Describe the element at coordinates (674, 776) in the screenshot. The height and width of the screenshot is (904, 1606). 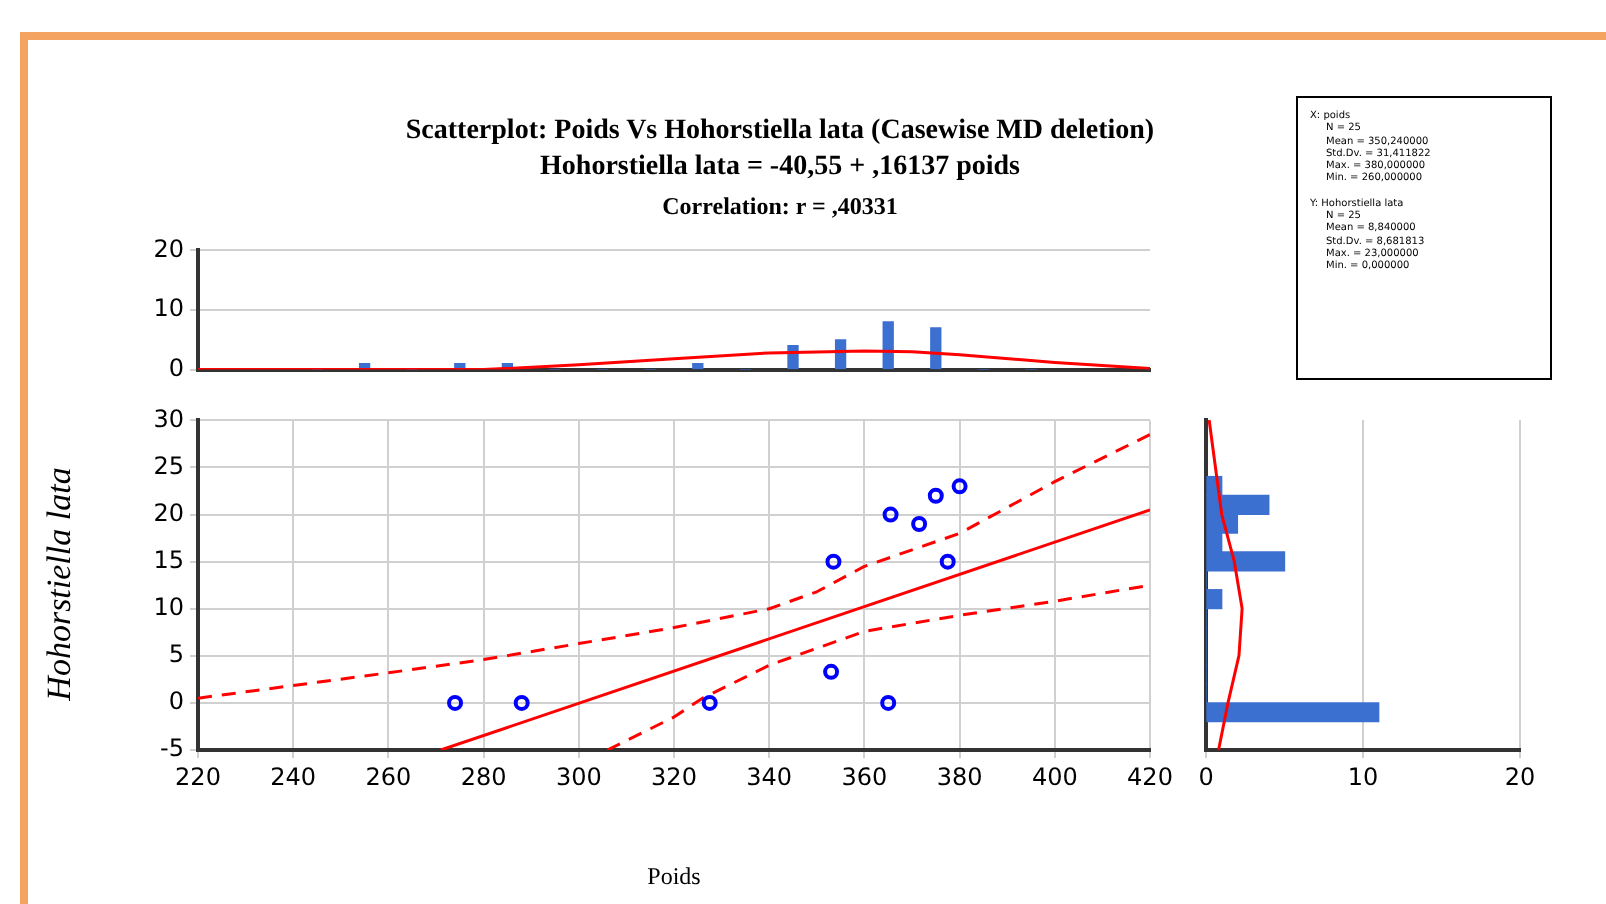
I see `x-tick-label: 320` at that location.